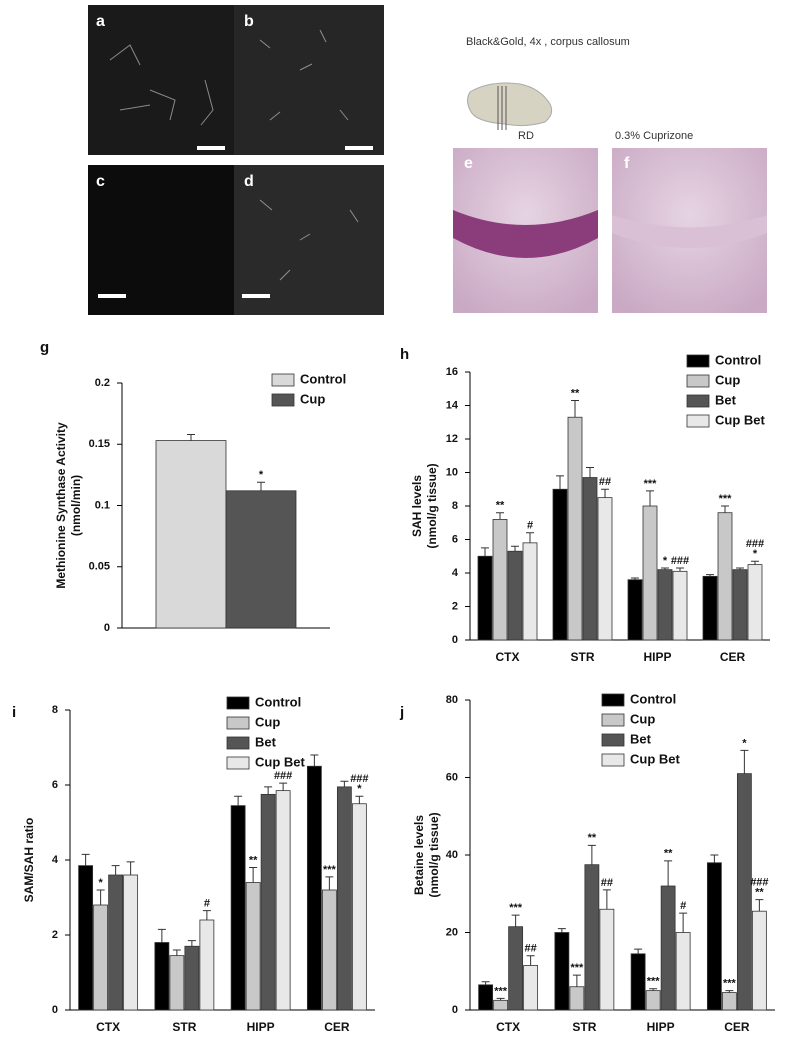 The width and height of the screenshot is (800, 1037). Describe the element at coordinates (44, 347) in the screenshot. I see `panel-label: g` at that location.